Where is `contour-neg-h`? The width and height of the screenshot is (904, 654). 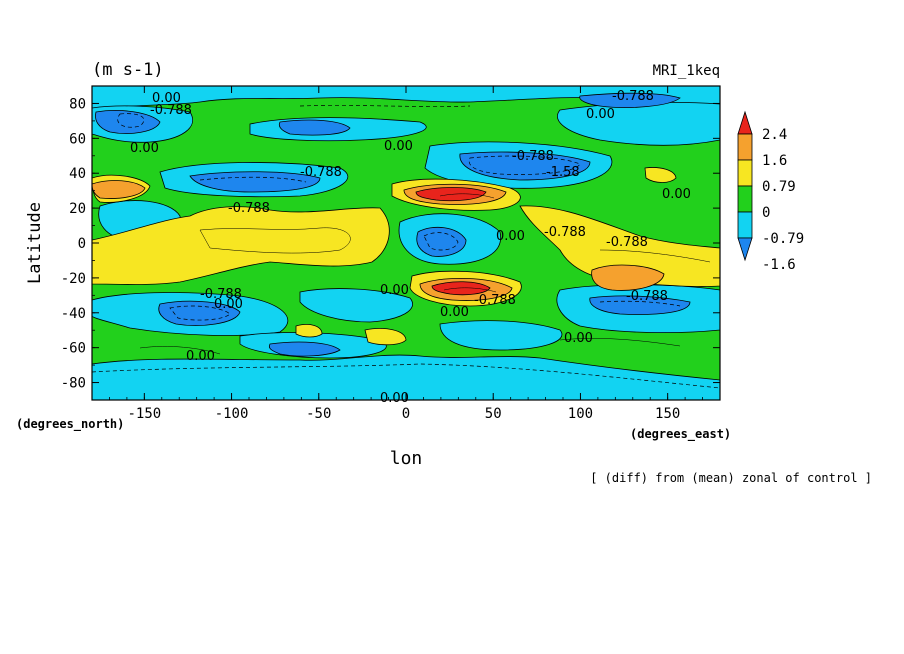 contour-neg-h is located at coordinates (385, 106).